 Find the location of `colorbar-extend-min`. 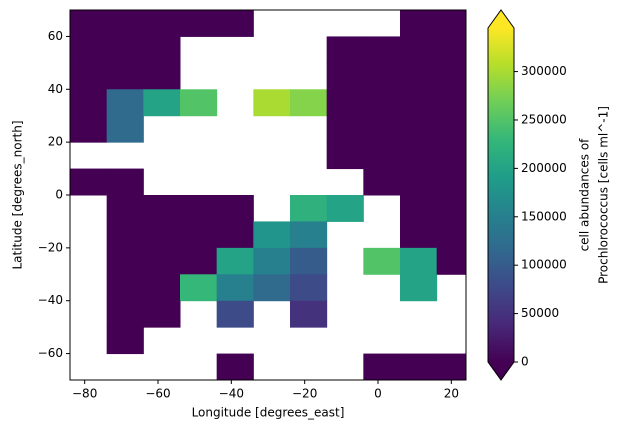

colorbar-extend-min is located at coordinates (501, 371).